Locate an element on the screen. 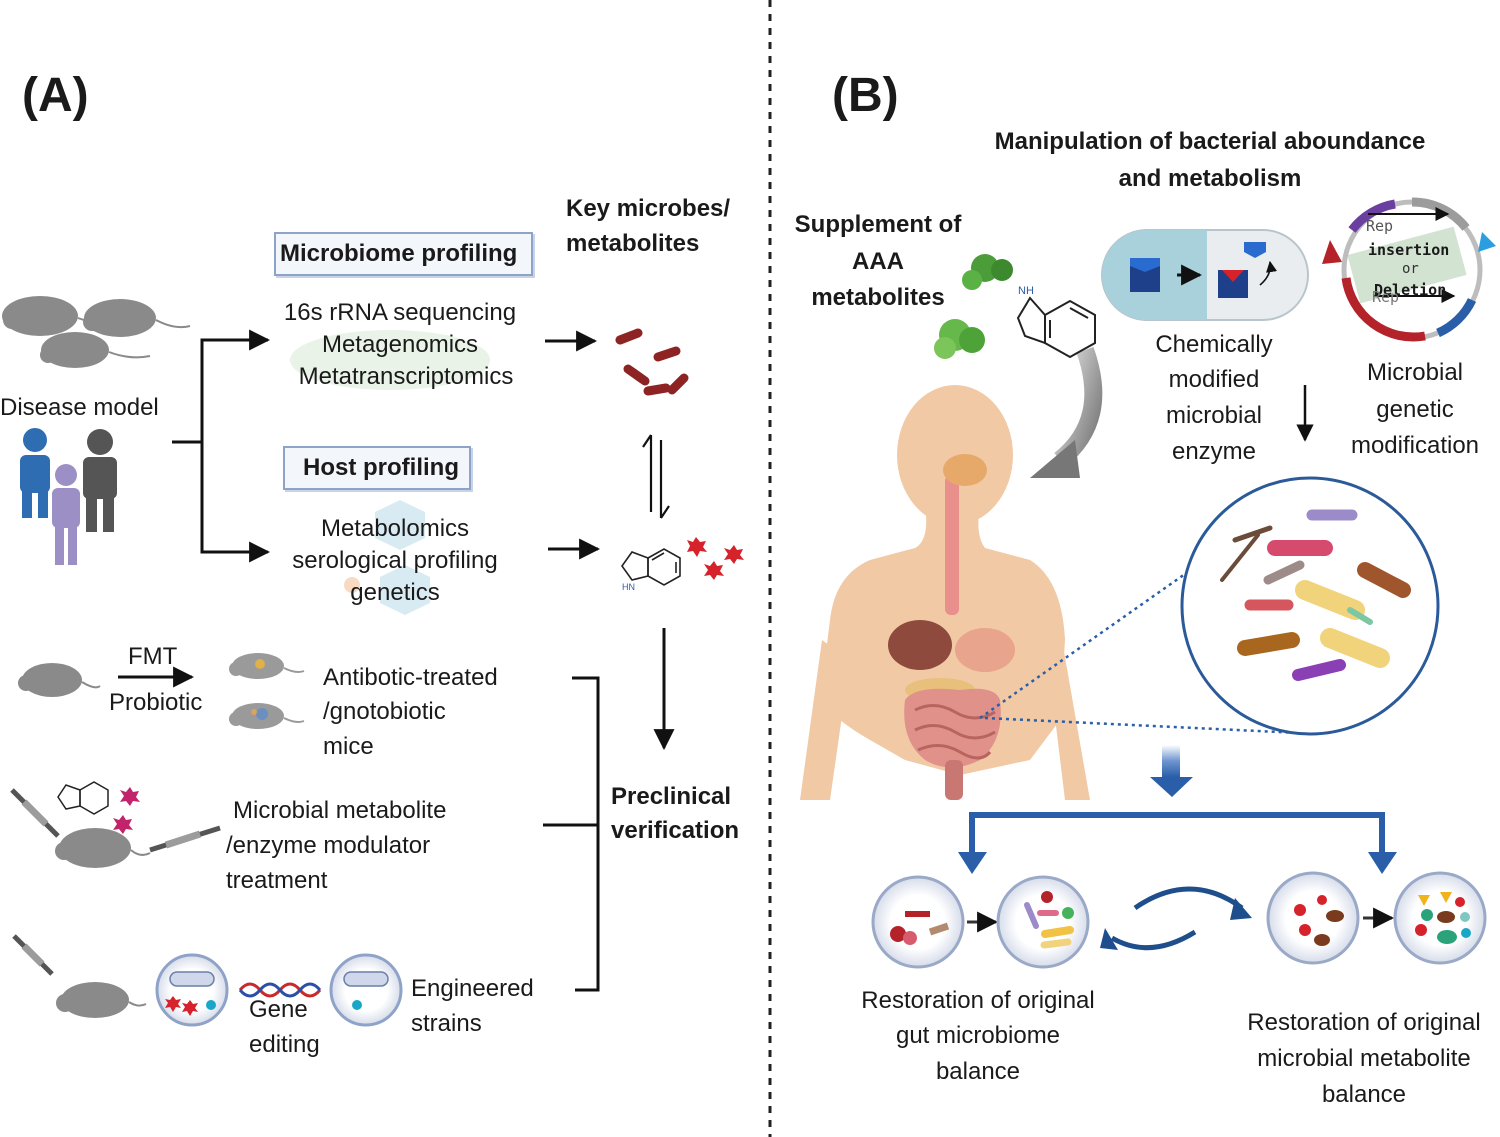 The height and width of the screenshot is (1137, 1500). fmt-label: FMT is located at coordinates (153, 656).